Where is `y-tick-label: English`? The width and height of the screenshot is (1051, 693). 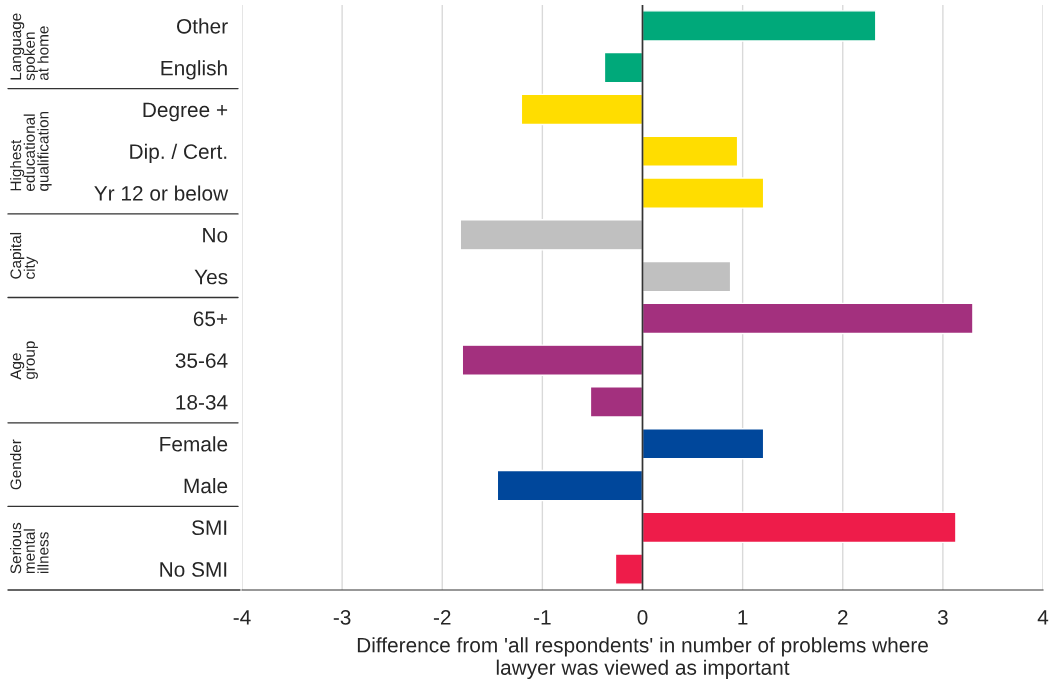
y-tick-label: English is located at coordinates (194, 70).